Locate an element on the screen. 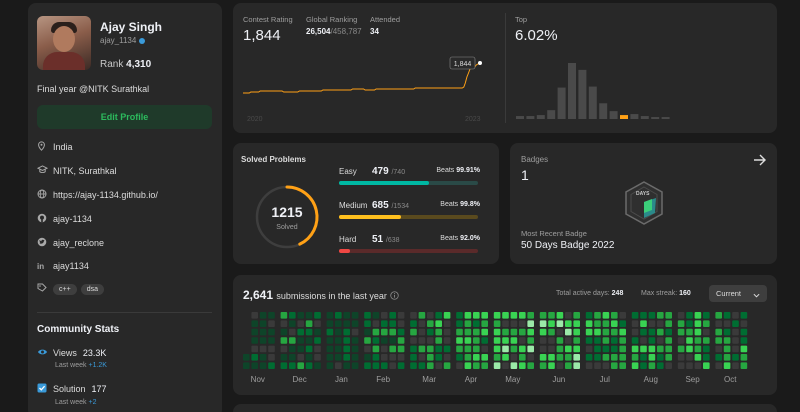 Image resolution: width=800 pixels, height=412 pixels. arrow-right-icon is located at coordinates (760, 162).